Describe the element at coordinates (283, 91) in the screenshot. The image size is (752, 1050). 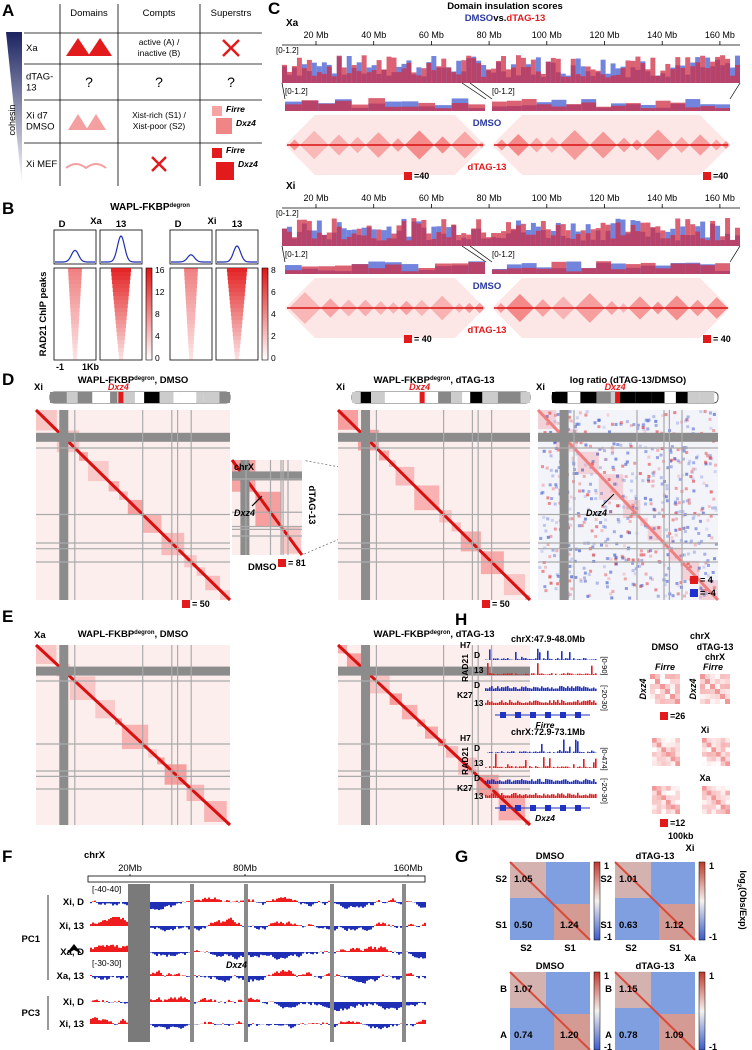
I see `zoom-line` at that location.